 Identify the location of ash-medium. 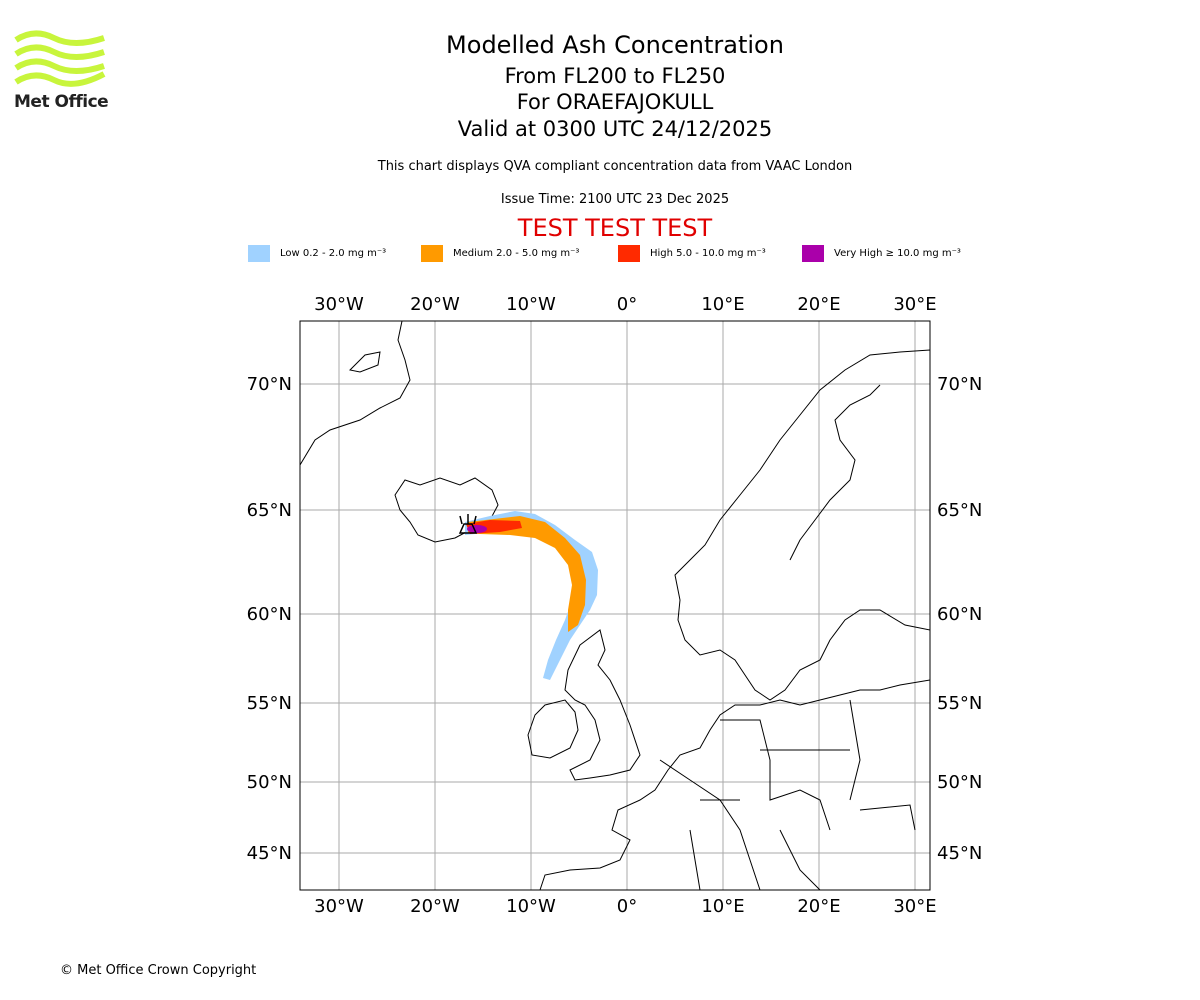
(527, 574).